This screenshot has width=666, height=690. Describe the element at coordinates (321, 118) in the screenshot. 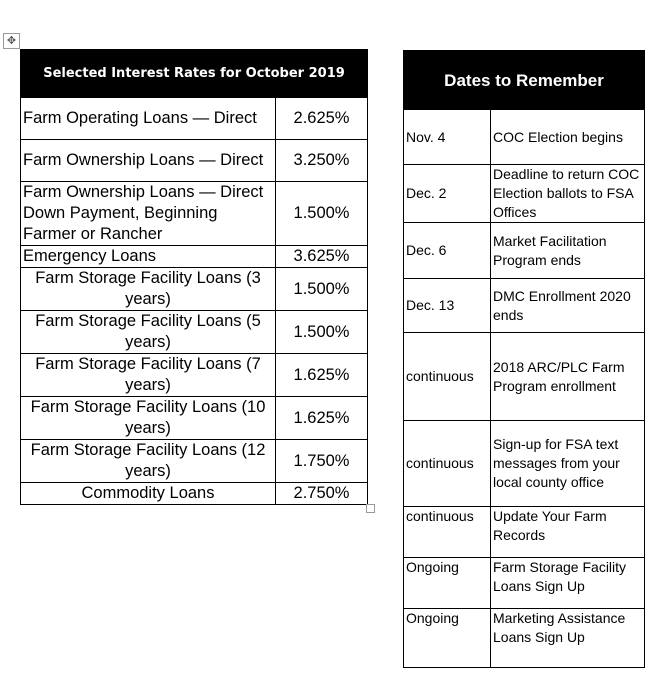

I see `rate-value: 2.625%` at that location.